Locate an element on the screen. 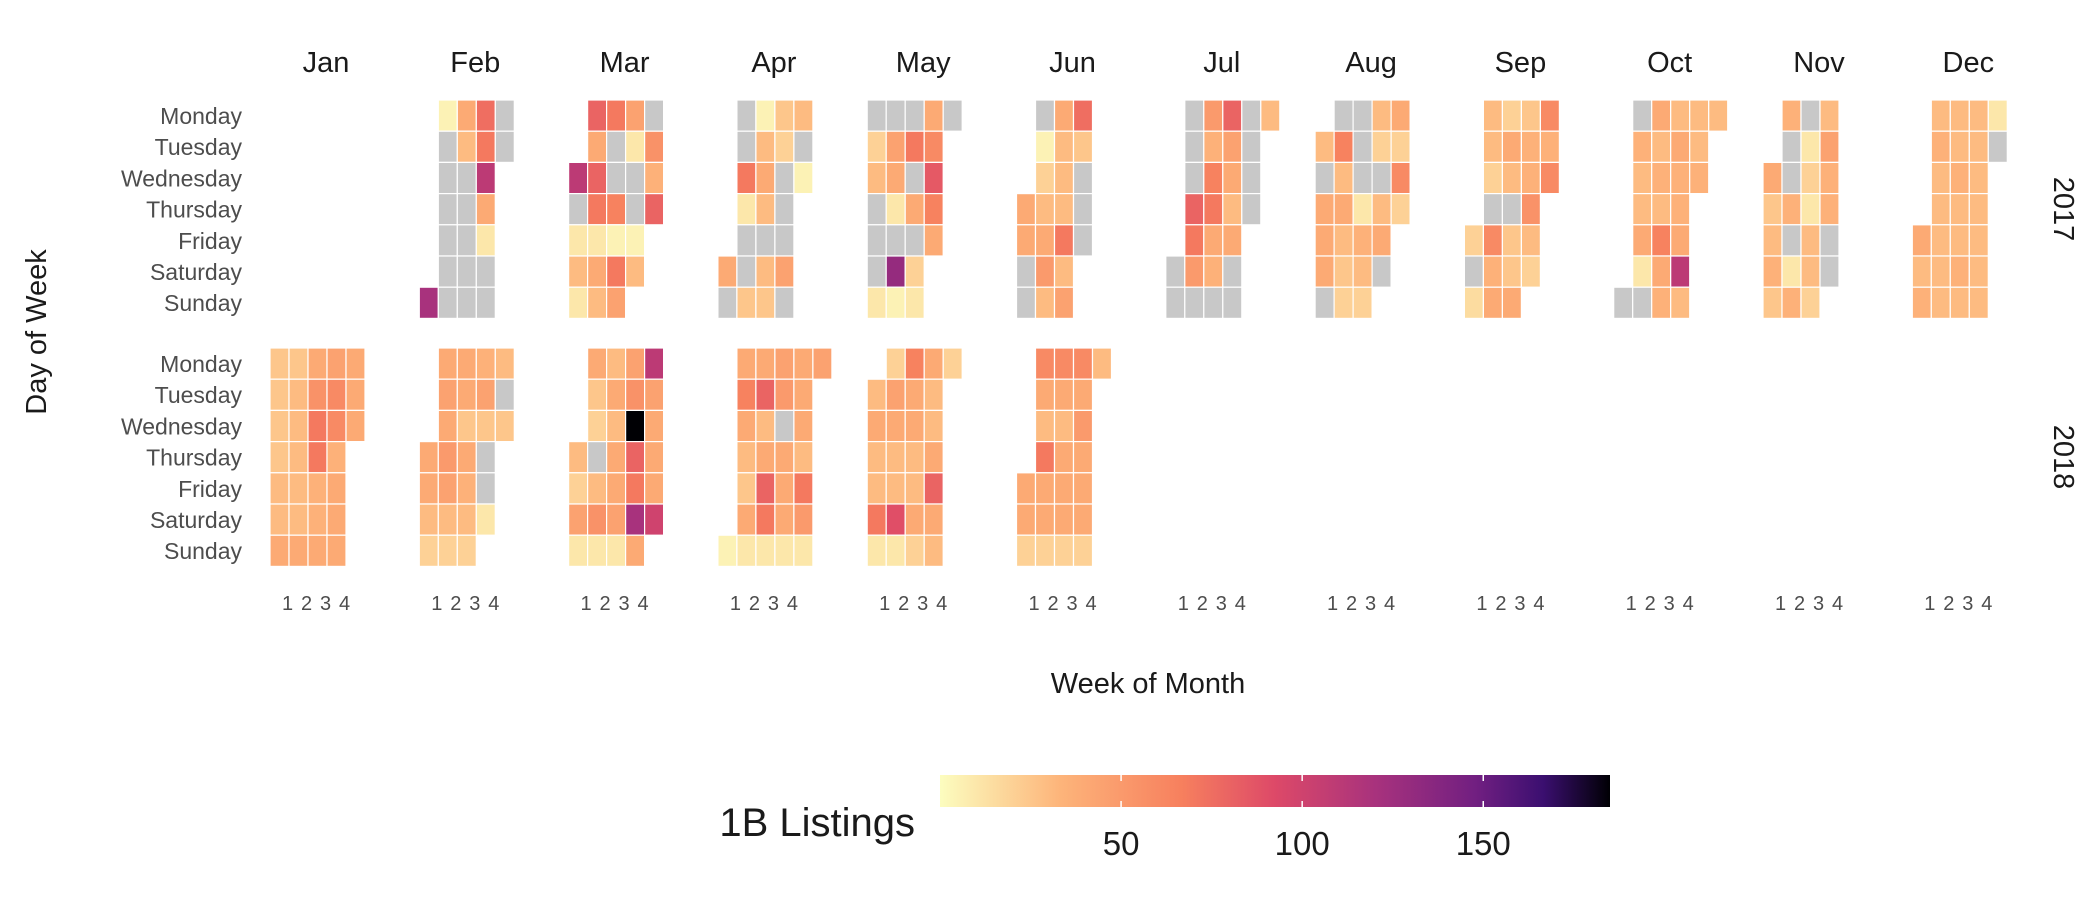 This screenshot has width=2100, height=900. month-label: Feb is located at coordinates (475, 63).